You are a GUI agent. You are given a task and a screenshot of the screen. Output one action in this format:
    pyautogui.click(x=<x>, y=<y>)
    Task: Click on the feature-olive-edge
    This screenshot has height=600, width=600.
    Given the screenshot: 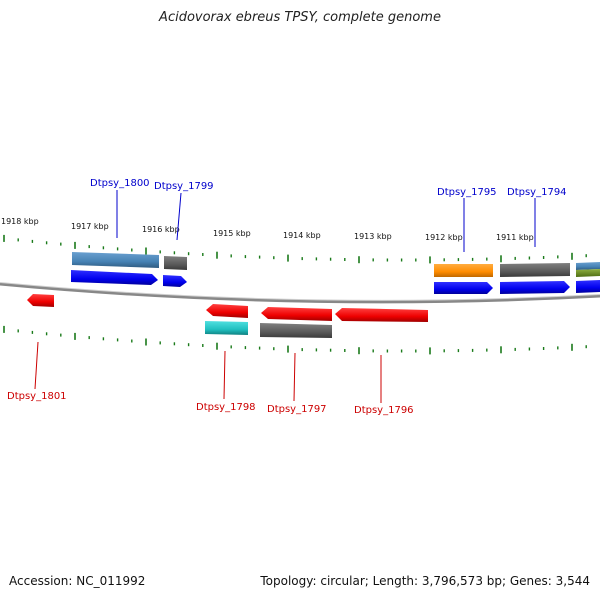 What is the action you would take?
    pyautogui.click(x=588, y=273)
    